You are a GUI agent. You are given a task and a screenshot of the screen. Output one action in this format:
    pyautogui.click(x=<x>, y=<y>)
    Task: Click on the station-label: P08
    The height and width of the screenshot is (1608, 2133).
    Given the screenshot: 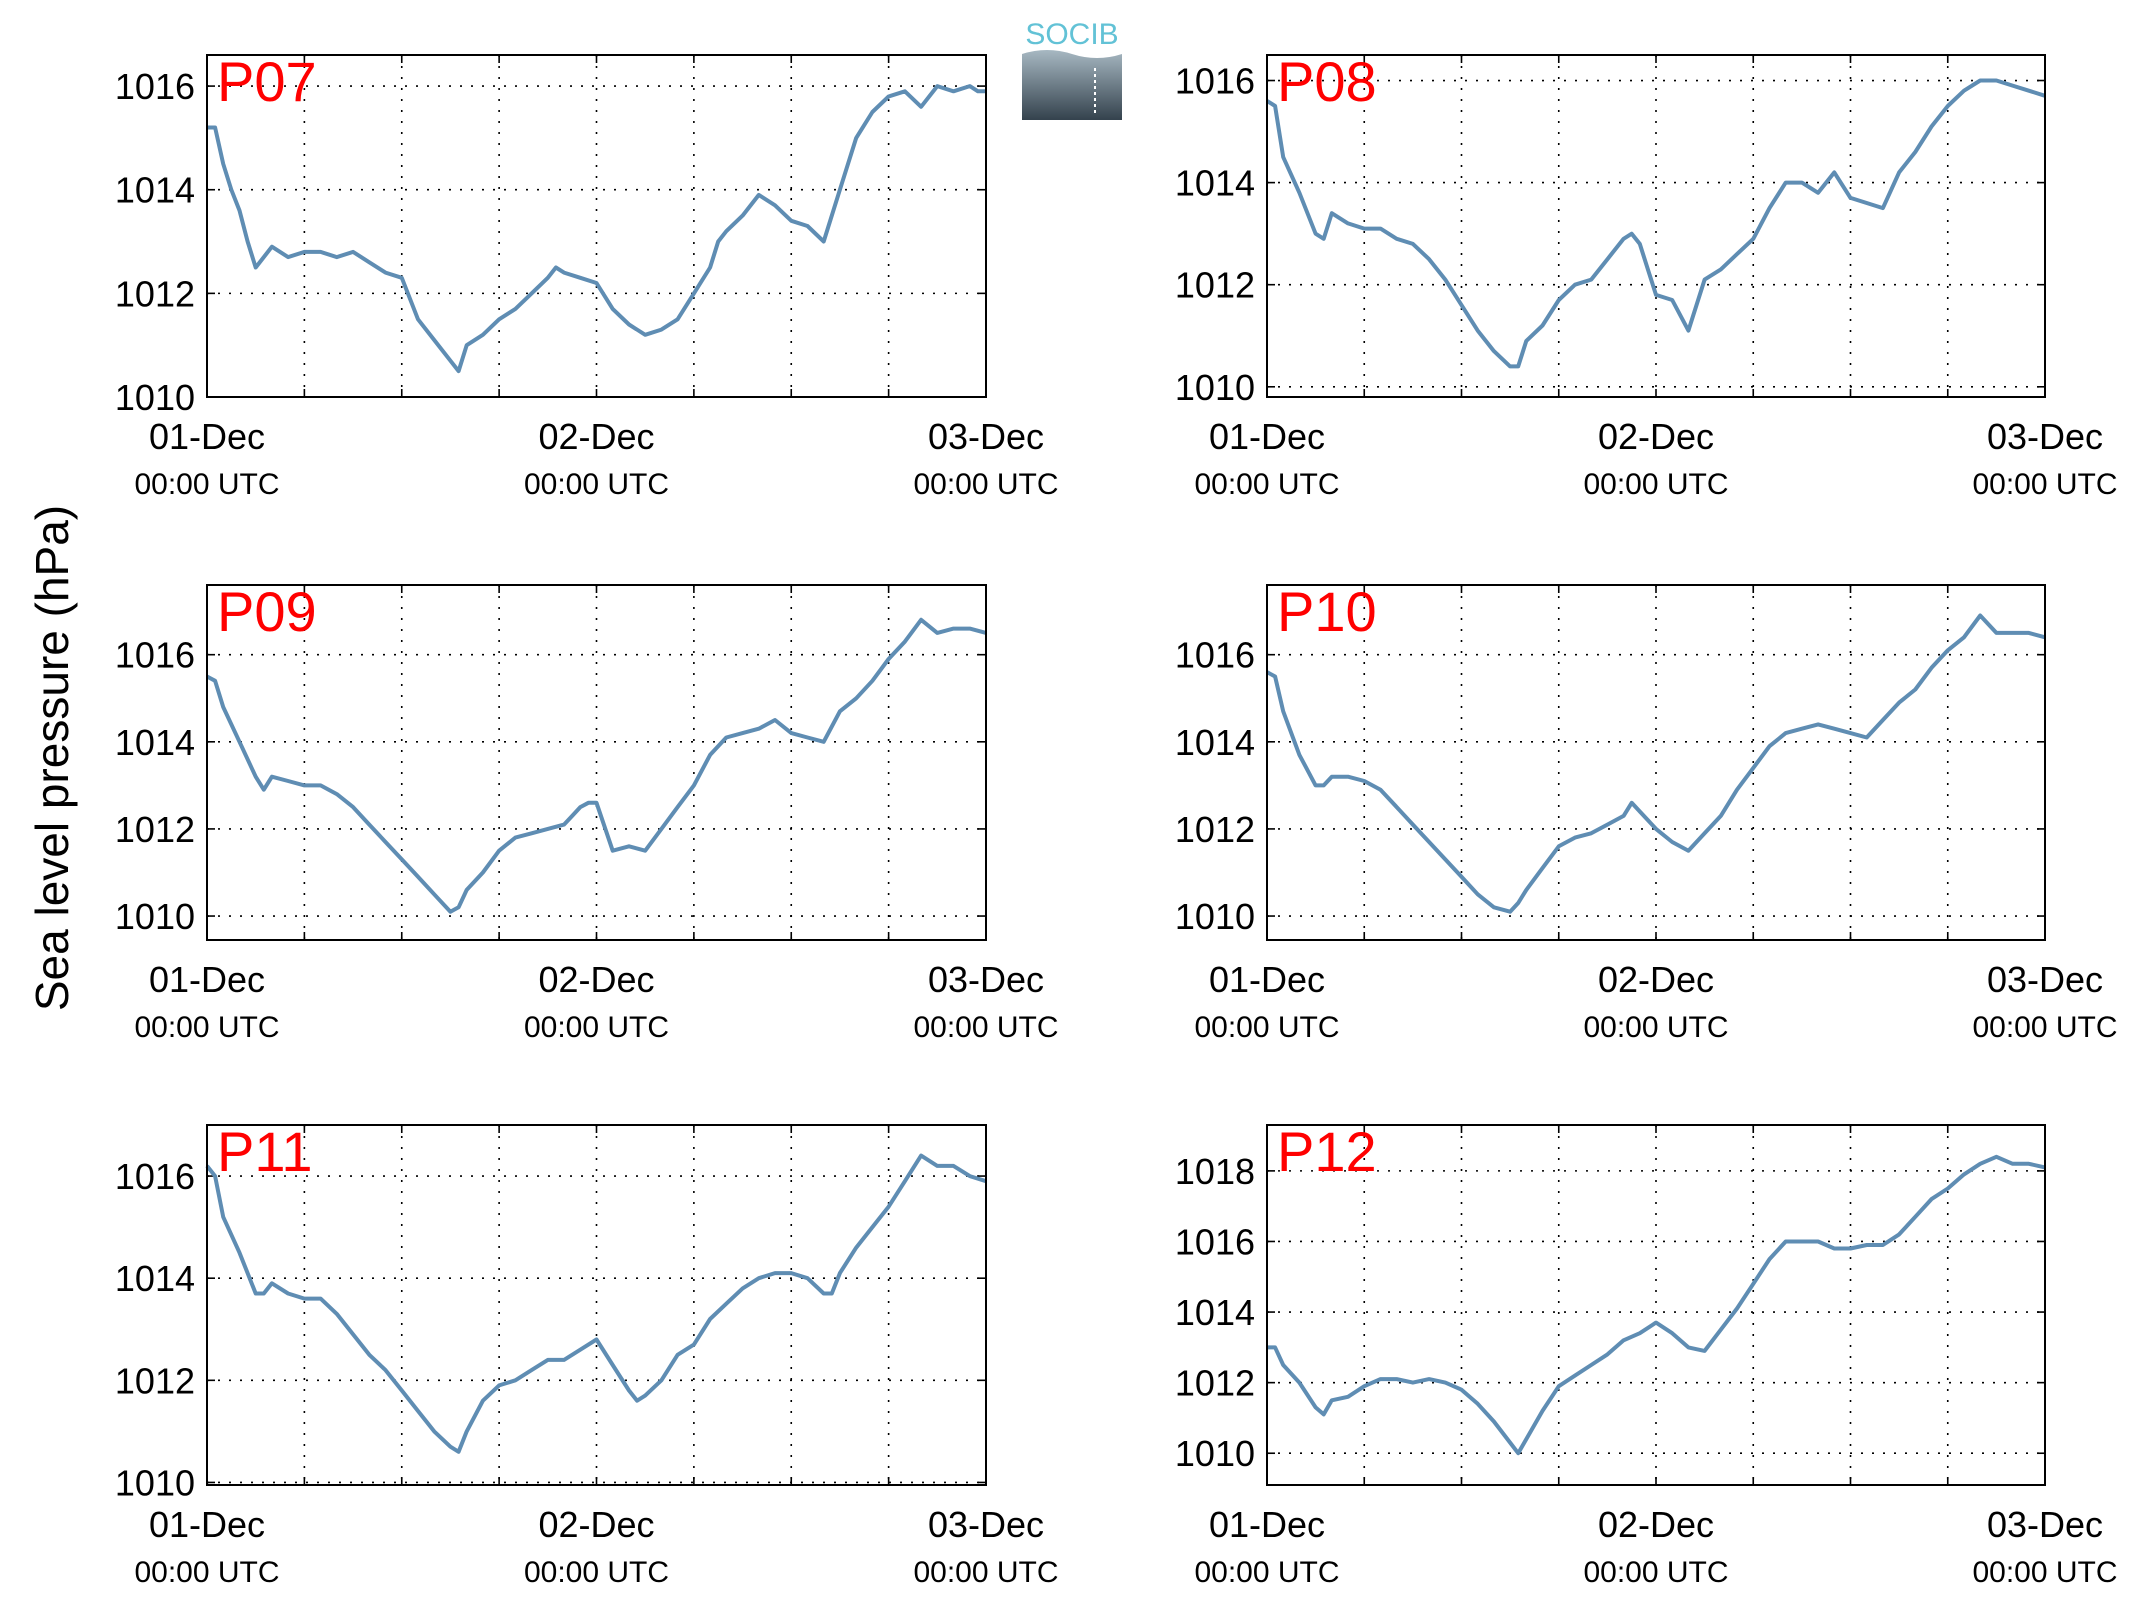 What is the action you would take?
    pyautogui.click(x=1327, y=81)
    